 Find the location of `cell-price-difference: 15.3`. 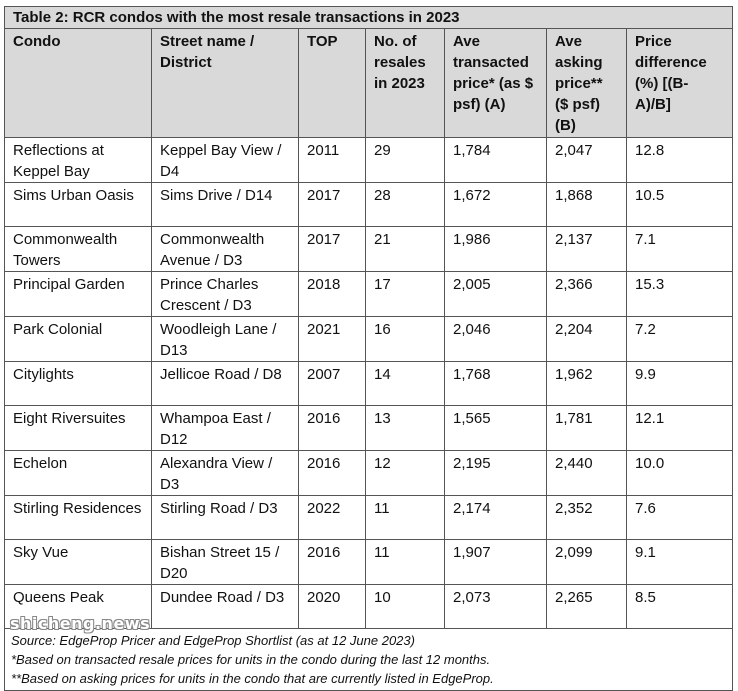

cell-price-difference: 15.3 is located at coordinates (679, 294).